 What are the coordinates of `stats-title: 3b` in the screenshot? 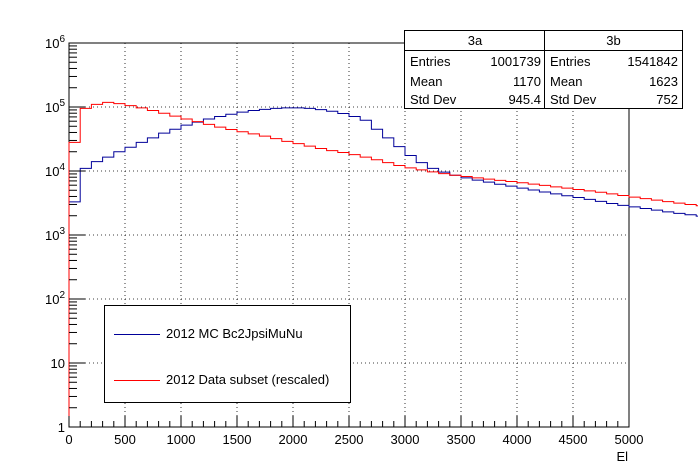 It's located at (613, 41).